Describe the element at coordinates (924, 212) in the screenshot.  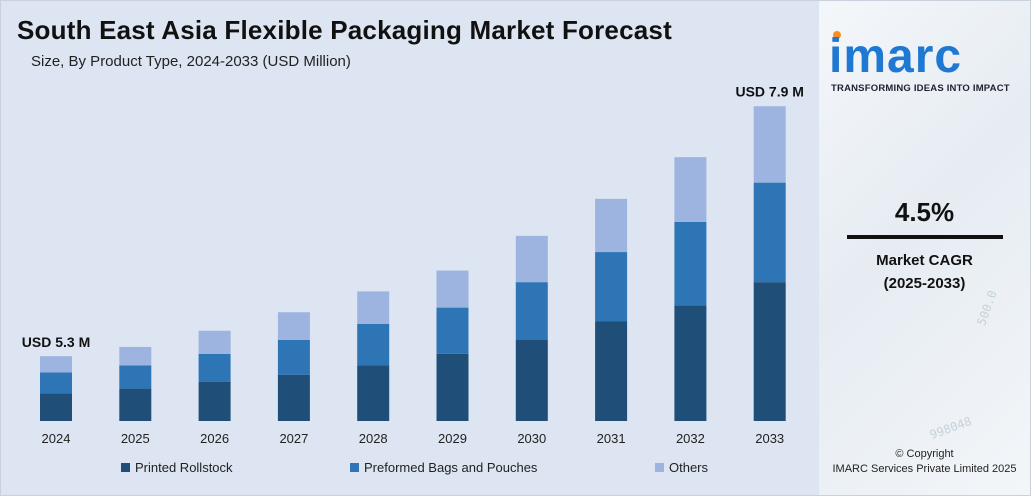
I see `cagr-value: 4.5%` at that location.